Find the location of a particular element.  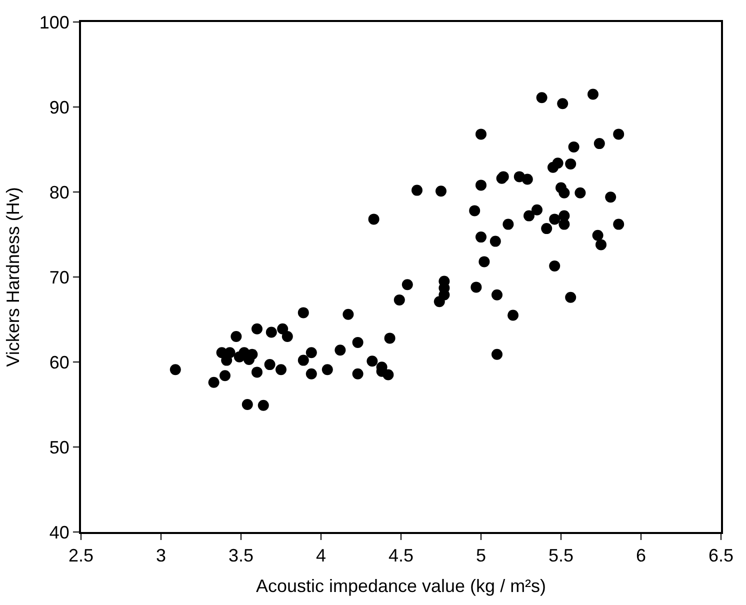

x-tick-label: 4 is located at coordinates (321, 556).